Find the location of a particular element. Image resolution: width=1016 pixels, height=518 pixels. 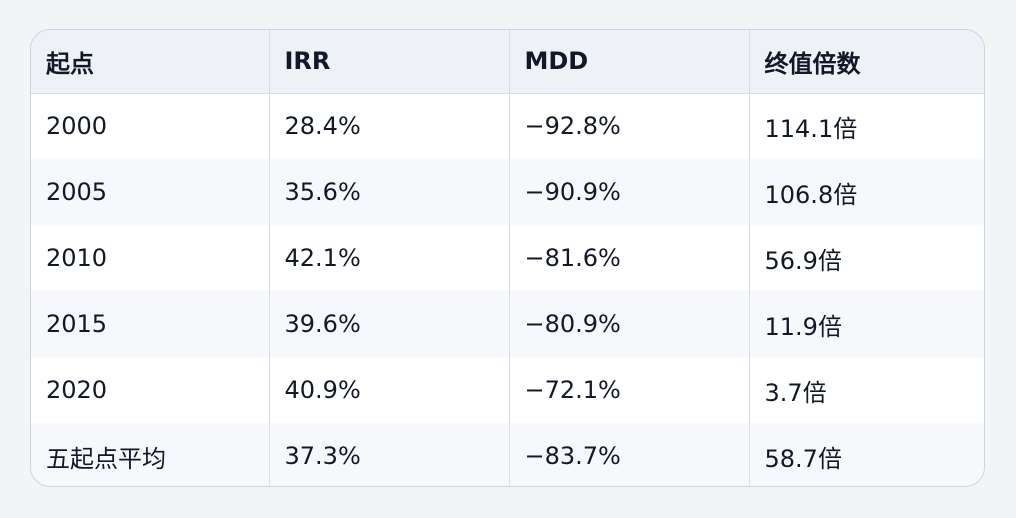

cell-mdd: −80.9% is located at coordinates (629, 324).